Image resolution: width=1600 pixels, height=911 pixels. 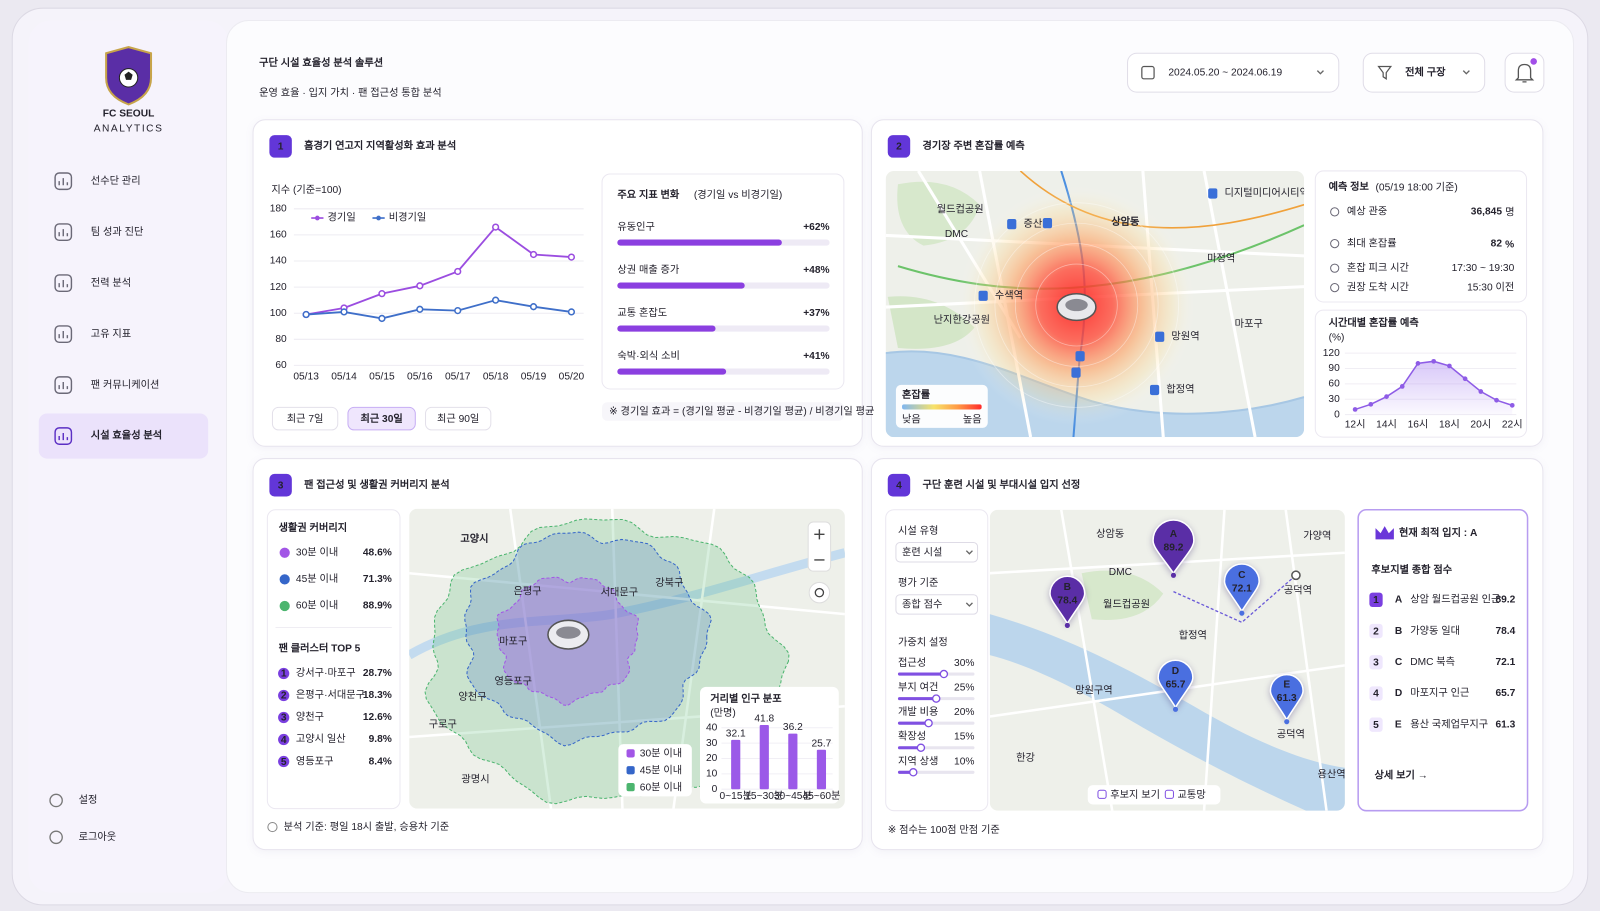 I want to click on rank-score: 89.2, so click(x=1505, y=600).